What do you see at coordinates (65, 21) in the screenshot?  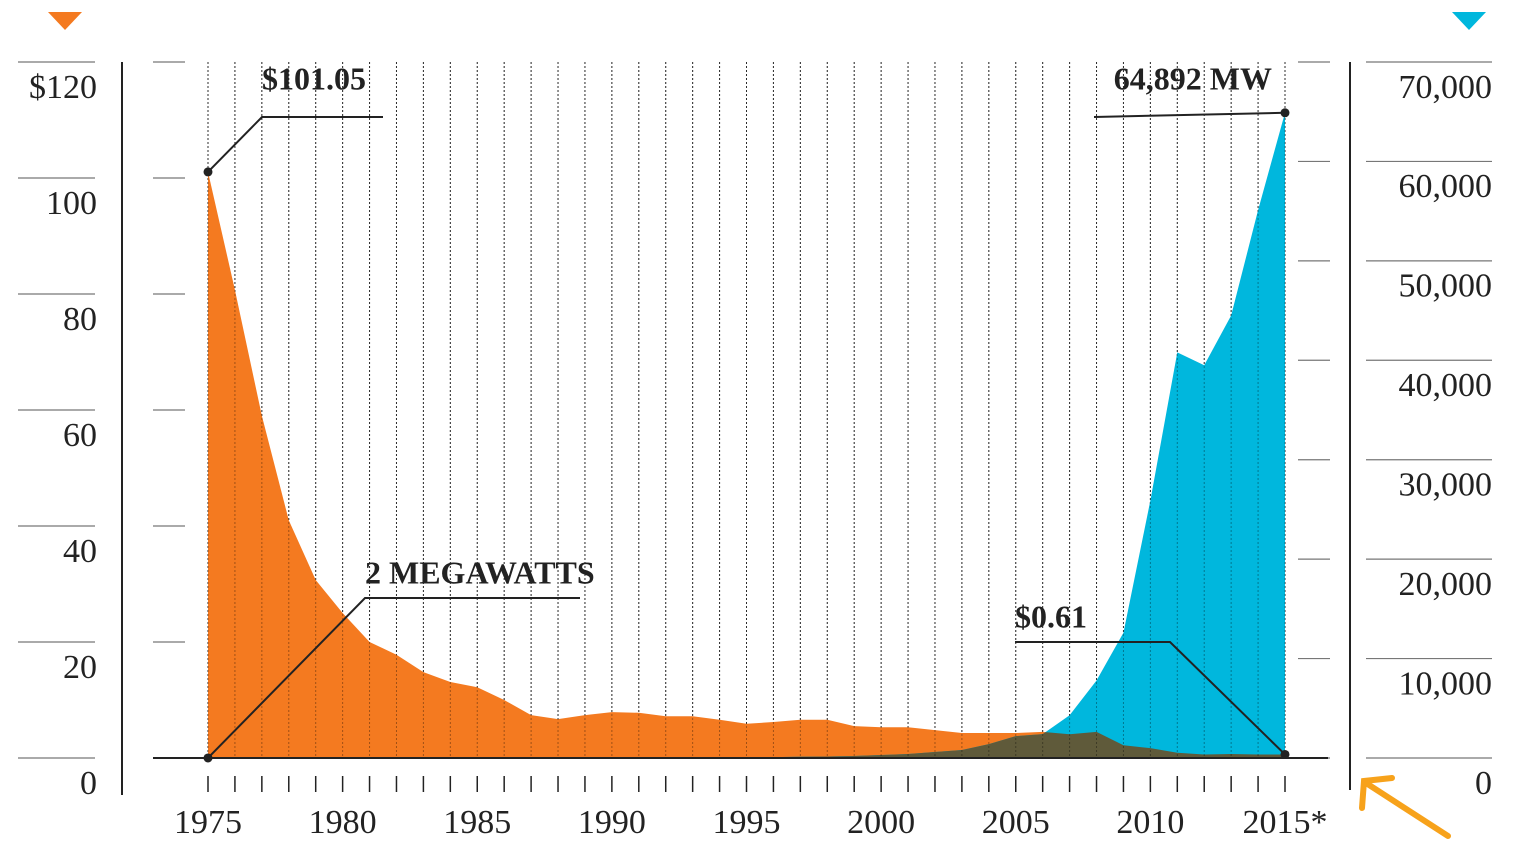 I see `left-axis-marker` at bounding box center [65, 21].